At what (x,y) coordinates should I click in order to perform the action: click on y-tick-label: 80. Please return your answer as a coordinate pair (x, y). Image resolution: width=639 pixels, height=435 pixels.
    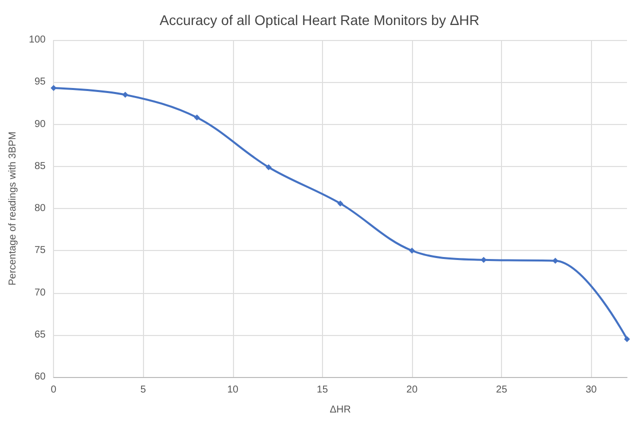
    Looking at the image, I should click on (40, 208).